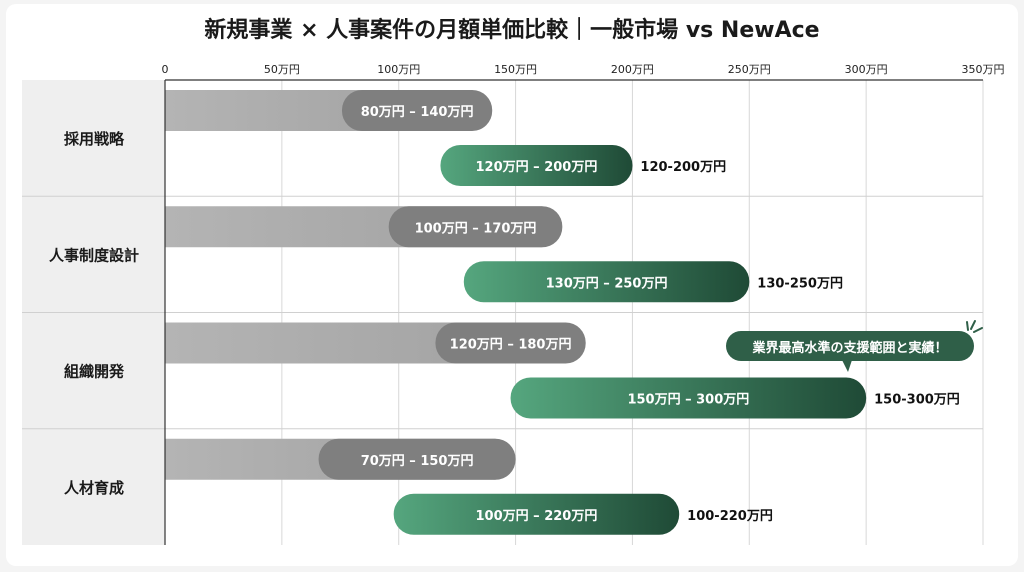  What do you see at coordinates (512, 30) in the screenshot?
I see `chart-title: 新規事業 × 人事案件の月額単価比較｜一般市場 vs NewAce` at bounding box center [512, 30].